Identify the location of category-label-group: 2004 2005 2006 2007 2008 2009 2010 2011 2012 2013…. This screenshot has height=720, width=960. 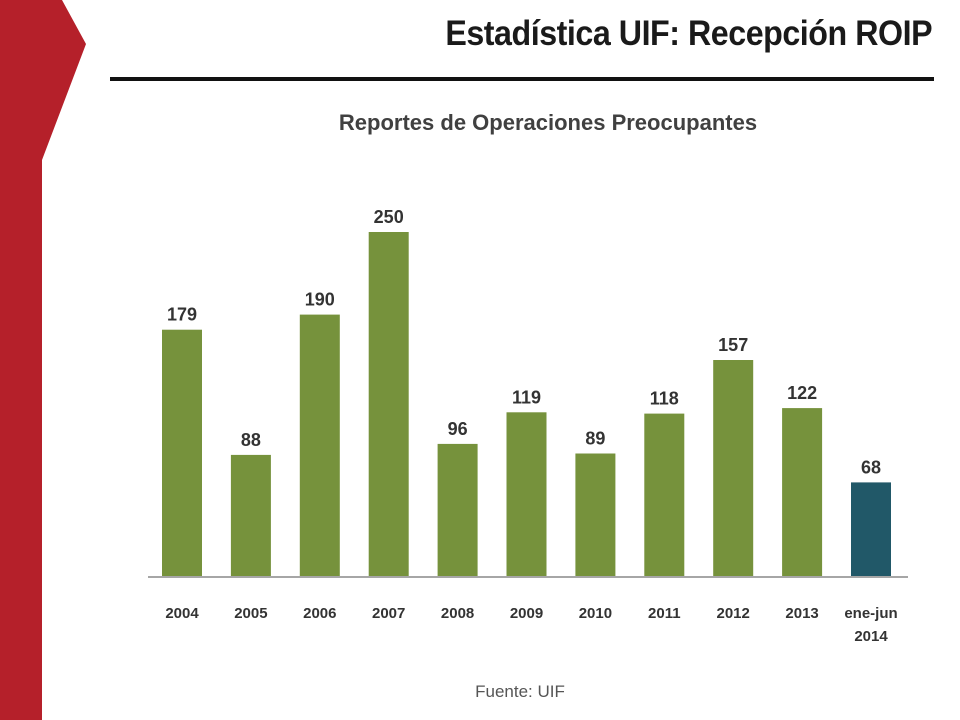
(531, 625).